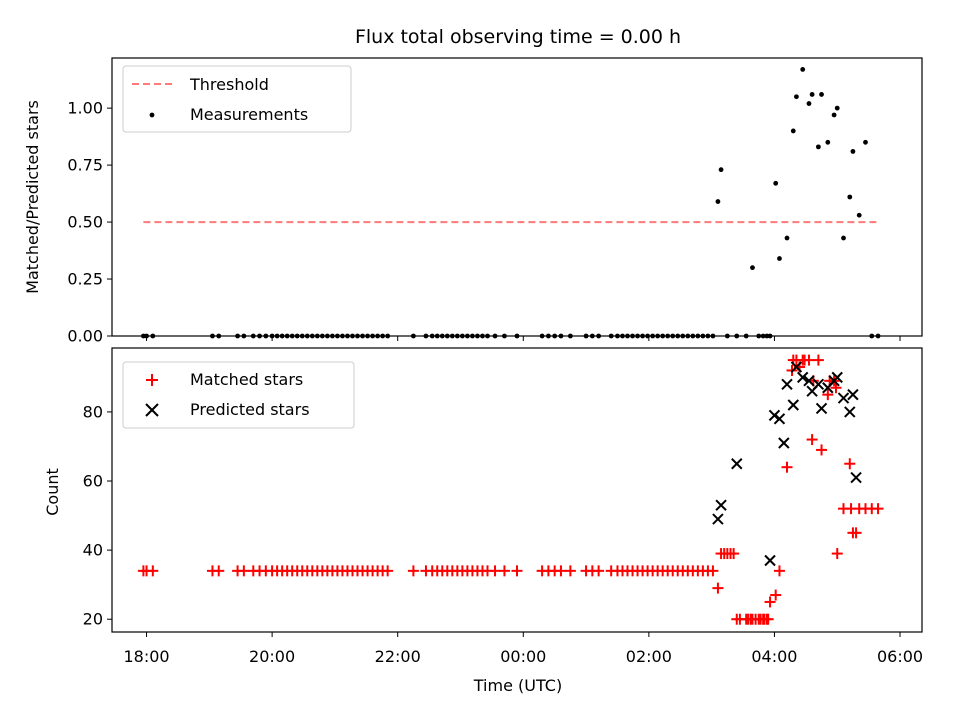  I want to click on bottom-legend: Matched stars Predicted stars, so click(238, 395).